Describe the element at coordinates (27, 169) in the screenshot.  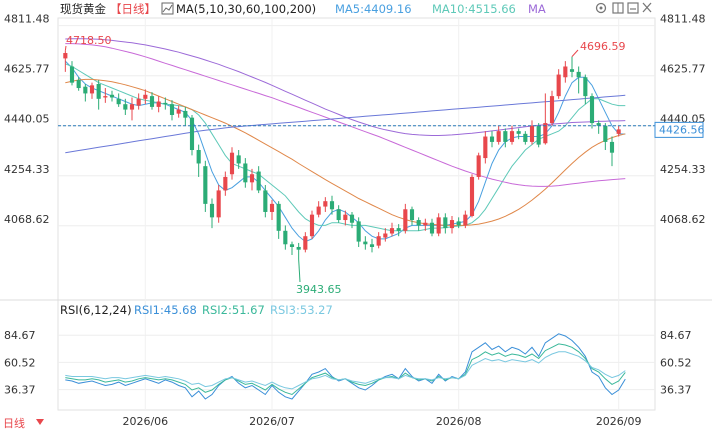
I see `y-tick-label-left: 4254.33` at that location.